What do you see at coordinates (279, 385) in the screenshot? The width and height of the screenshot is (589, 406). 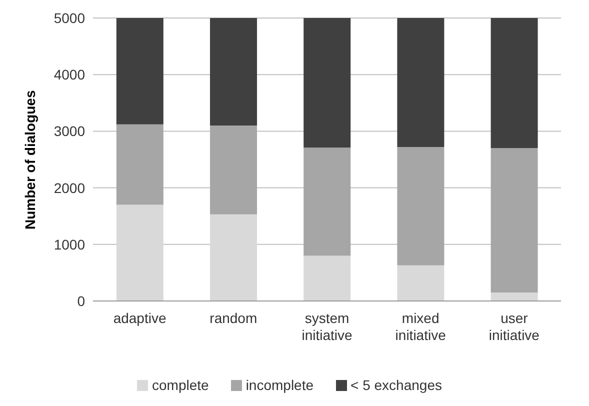 I see `legend-label: incomplete` at bounding box center [279, 385].